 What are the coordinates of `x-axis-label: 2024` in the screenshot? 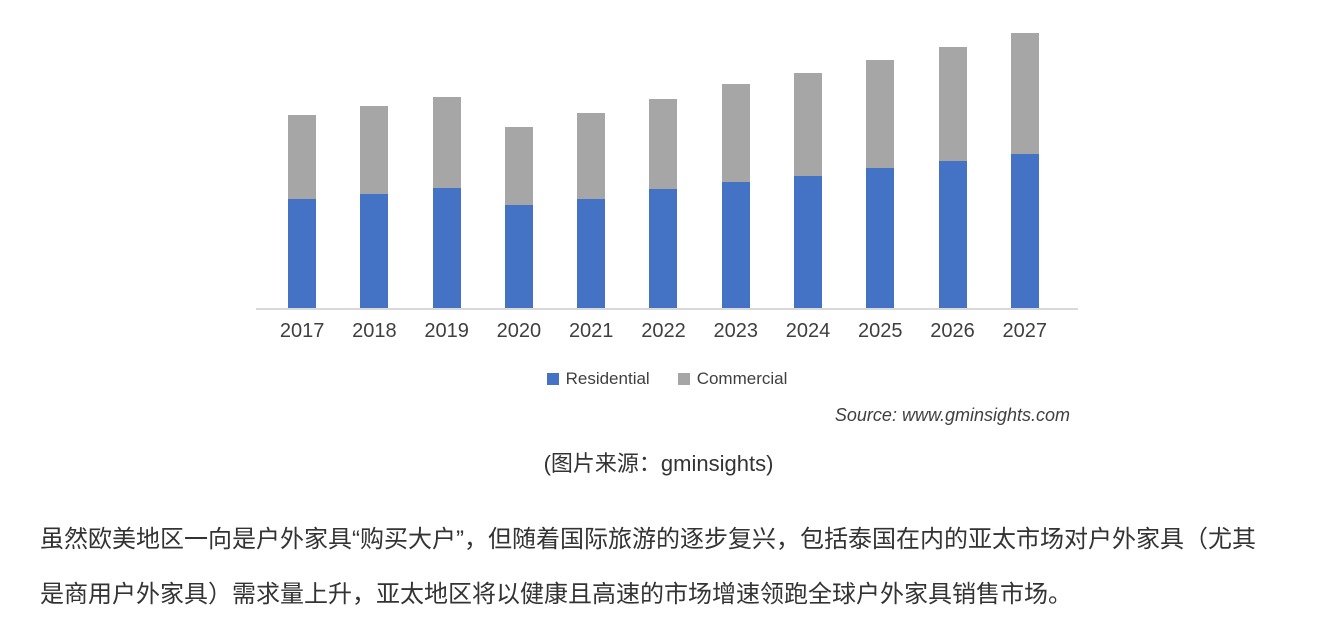 It's located at (808, 331).